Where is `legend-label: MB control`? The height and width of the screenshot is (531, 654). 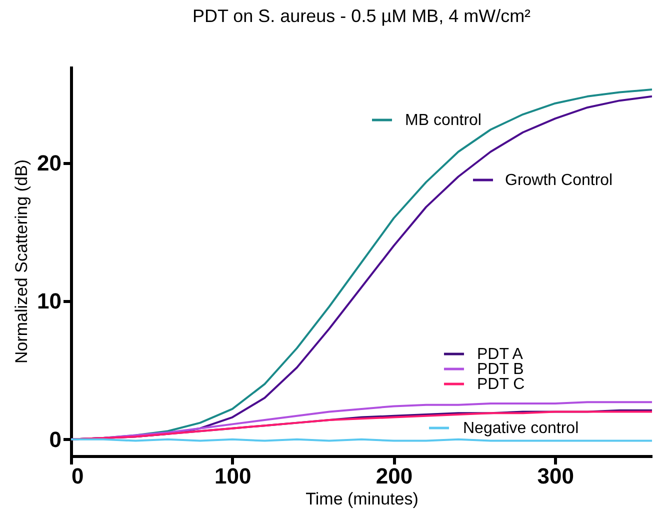 legend-label: MB control is located at coordinates (443, 120).